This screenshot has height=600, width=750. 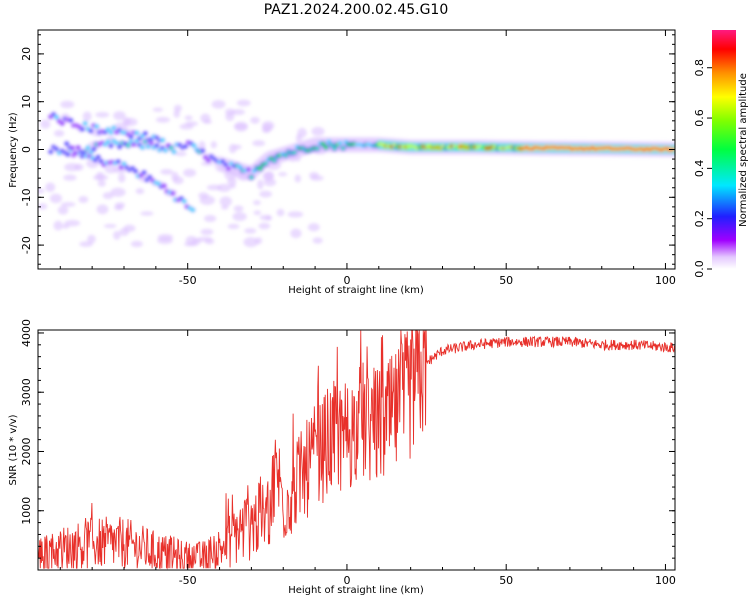 I want to click on y-tick-label: 2000, so click(x=26, y=451).